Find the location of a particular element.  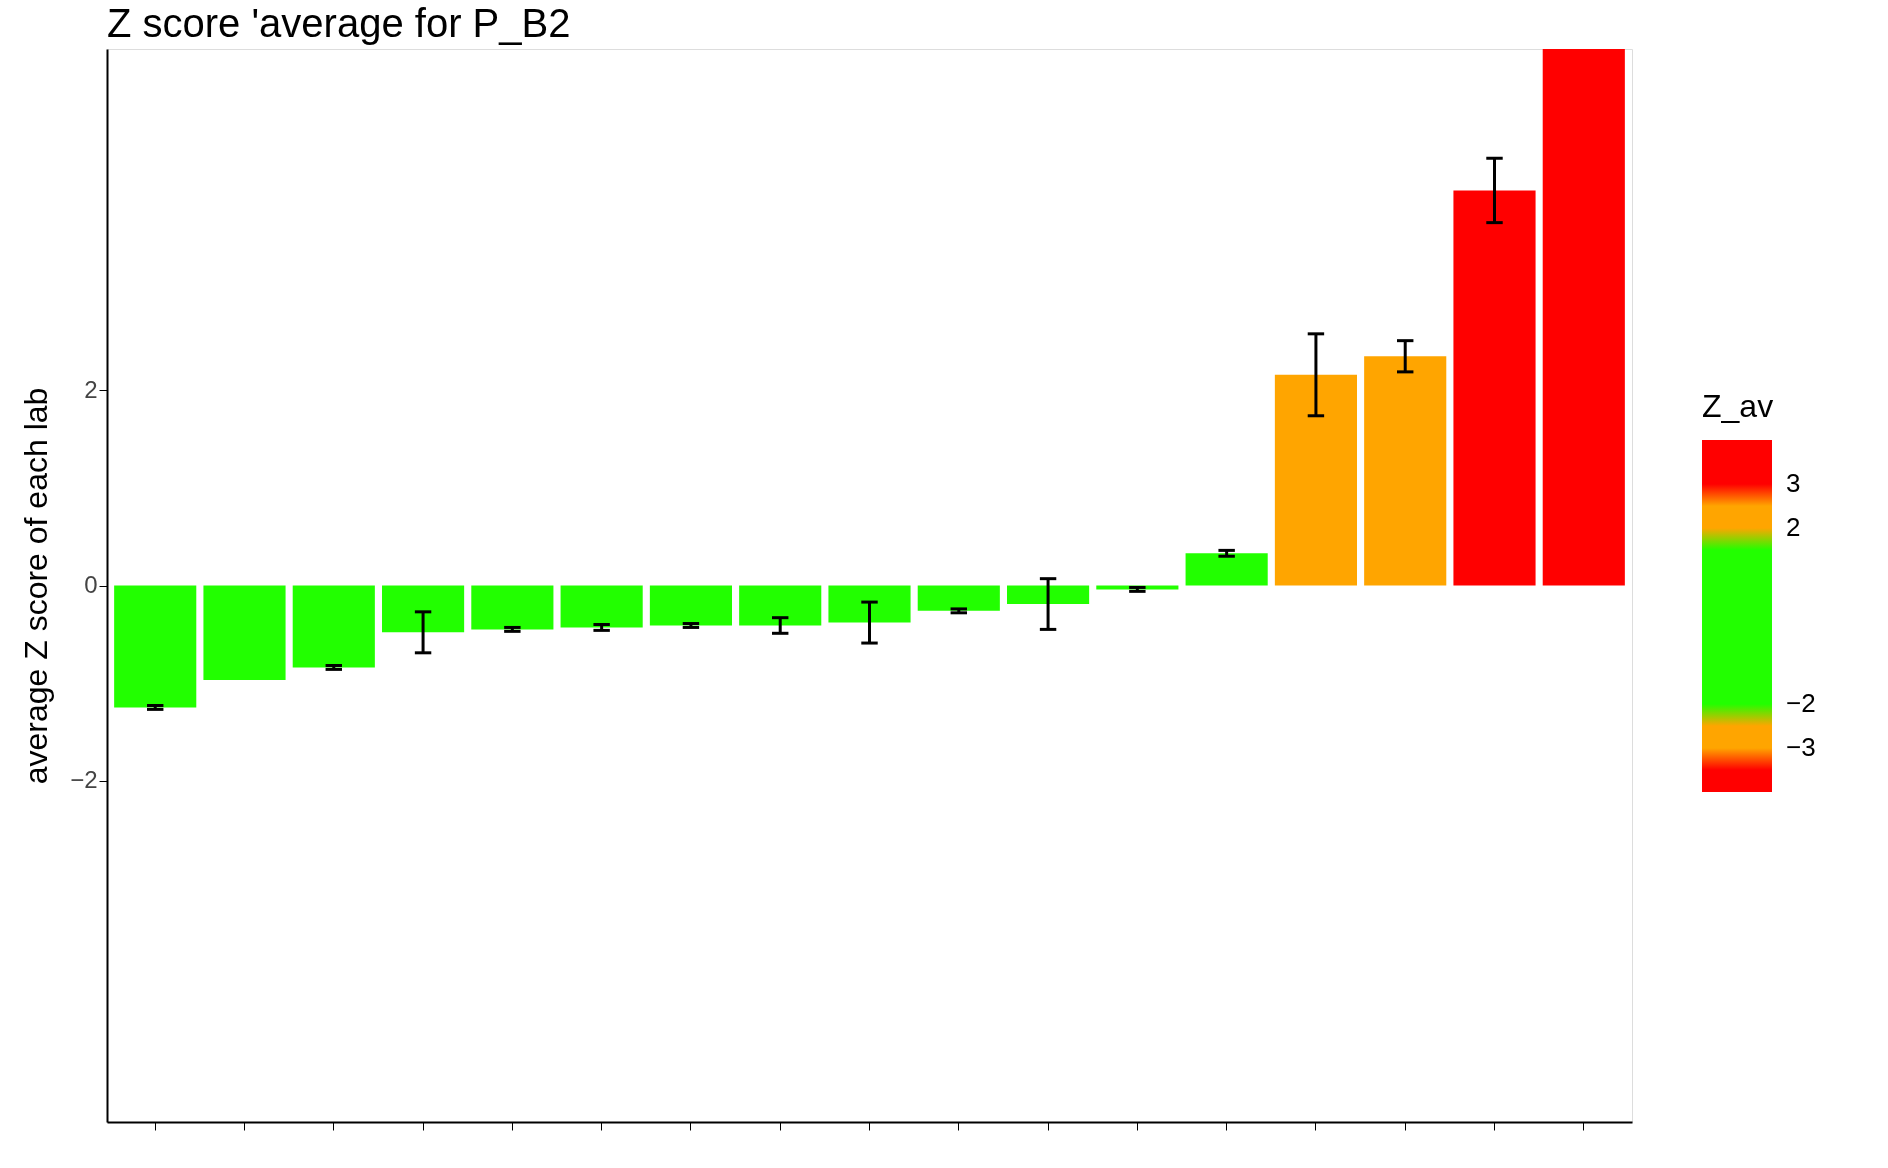

color-bar-label: 2 is located at coordinates (1793, 527).